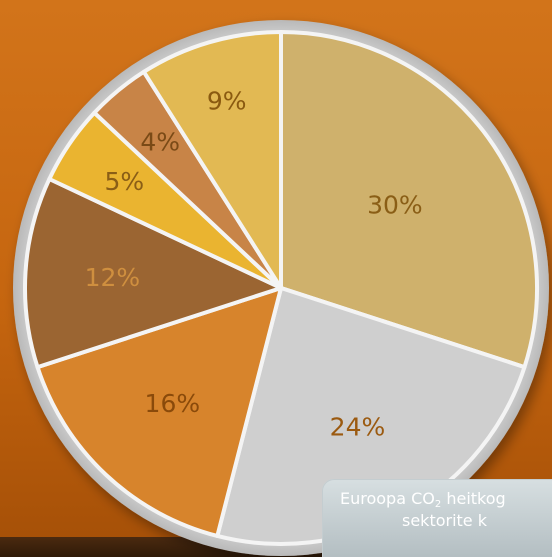 This screenshot has width=552, height=557. What do you see at coordinates (395, 205) in the screenshot?
I see `pie-slice-label-0: 30%` at bounding box center [395, 205].